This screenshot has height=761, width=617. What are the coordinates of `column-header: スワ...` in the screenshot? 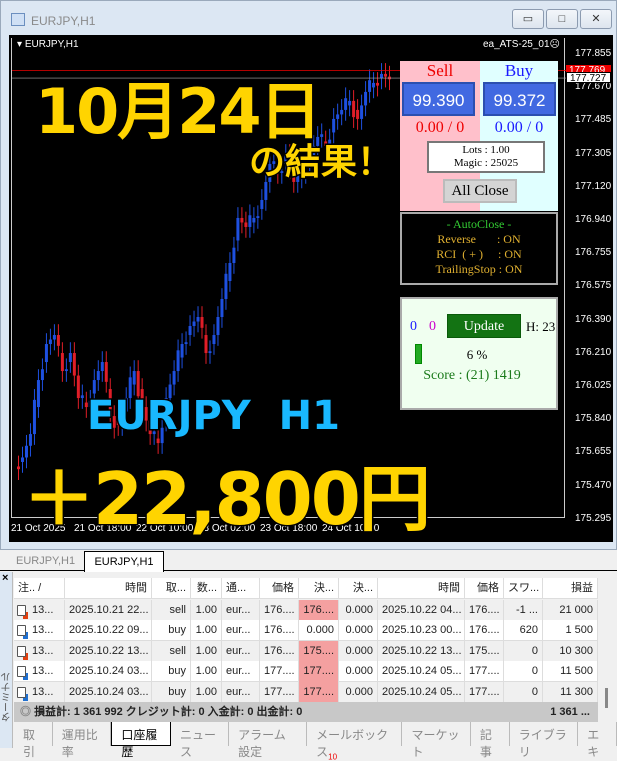 It's located at (523, 588).